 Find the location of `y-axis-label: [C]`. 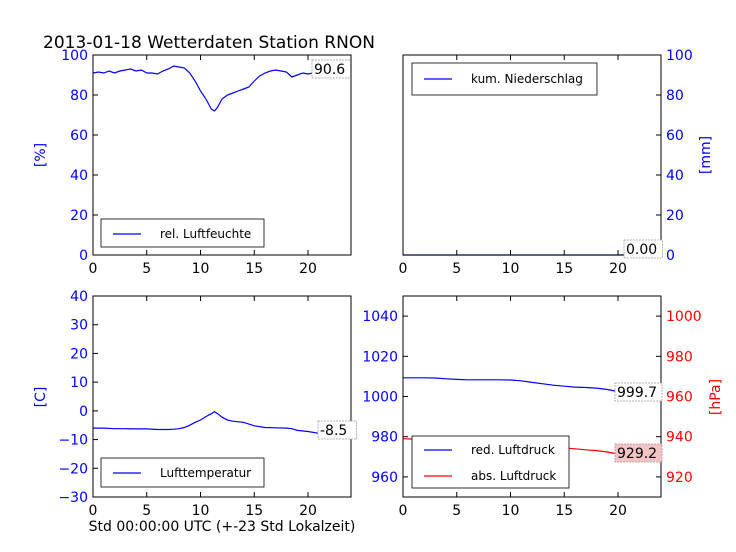

y-axis-label: [C] is located at coordinates (41, 397).